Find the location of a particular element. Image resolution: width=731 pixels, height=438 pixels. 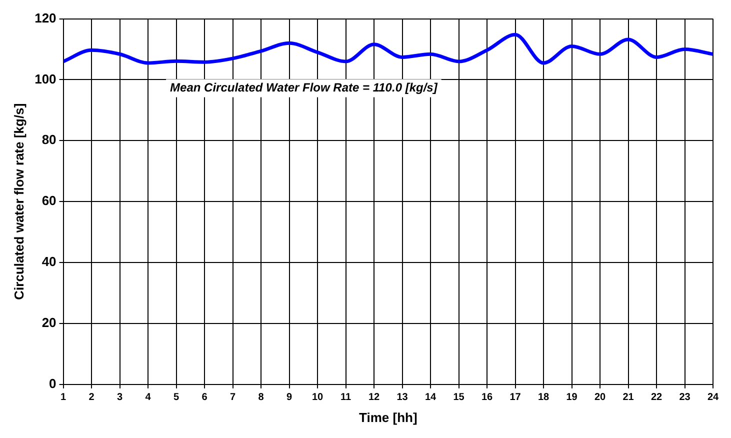

y-tick-label: 20 is located at coordinates (49, 322).